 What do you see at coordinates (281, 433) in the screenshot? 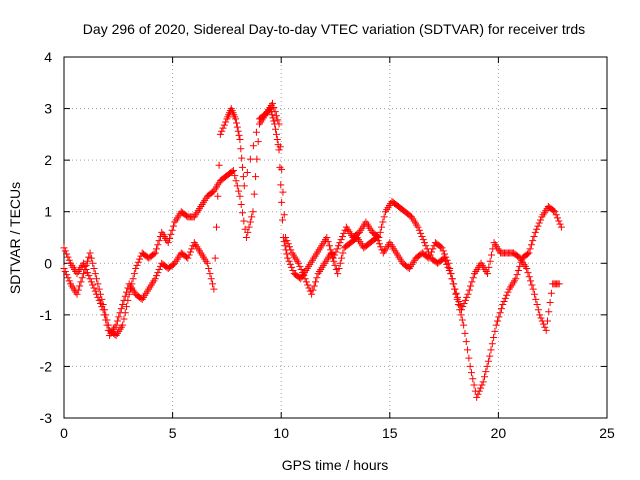
I see `x-tick-label: 10` at bounding box center [281, 433].